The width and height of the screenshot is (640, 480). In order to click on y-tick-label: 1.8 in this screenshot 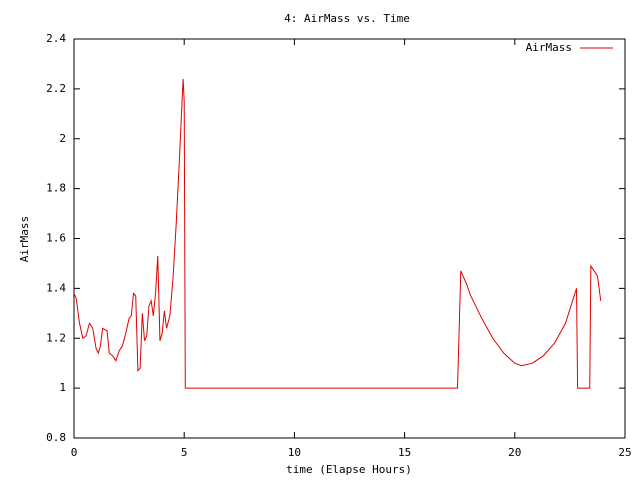, I will do `click(56, 188)`.